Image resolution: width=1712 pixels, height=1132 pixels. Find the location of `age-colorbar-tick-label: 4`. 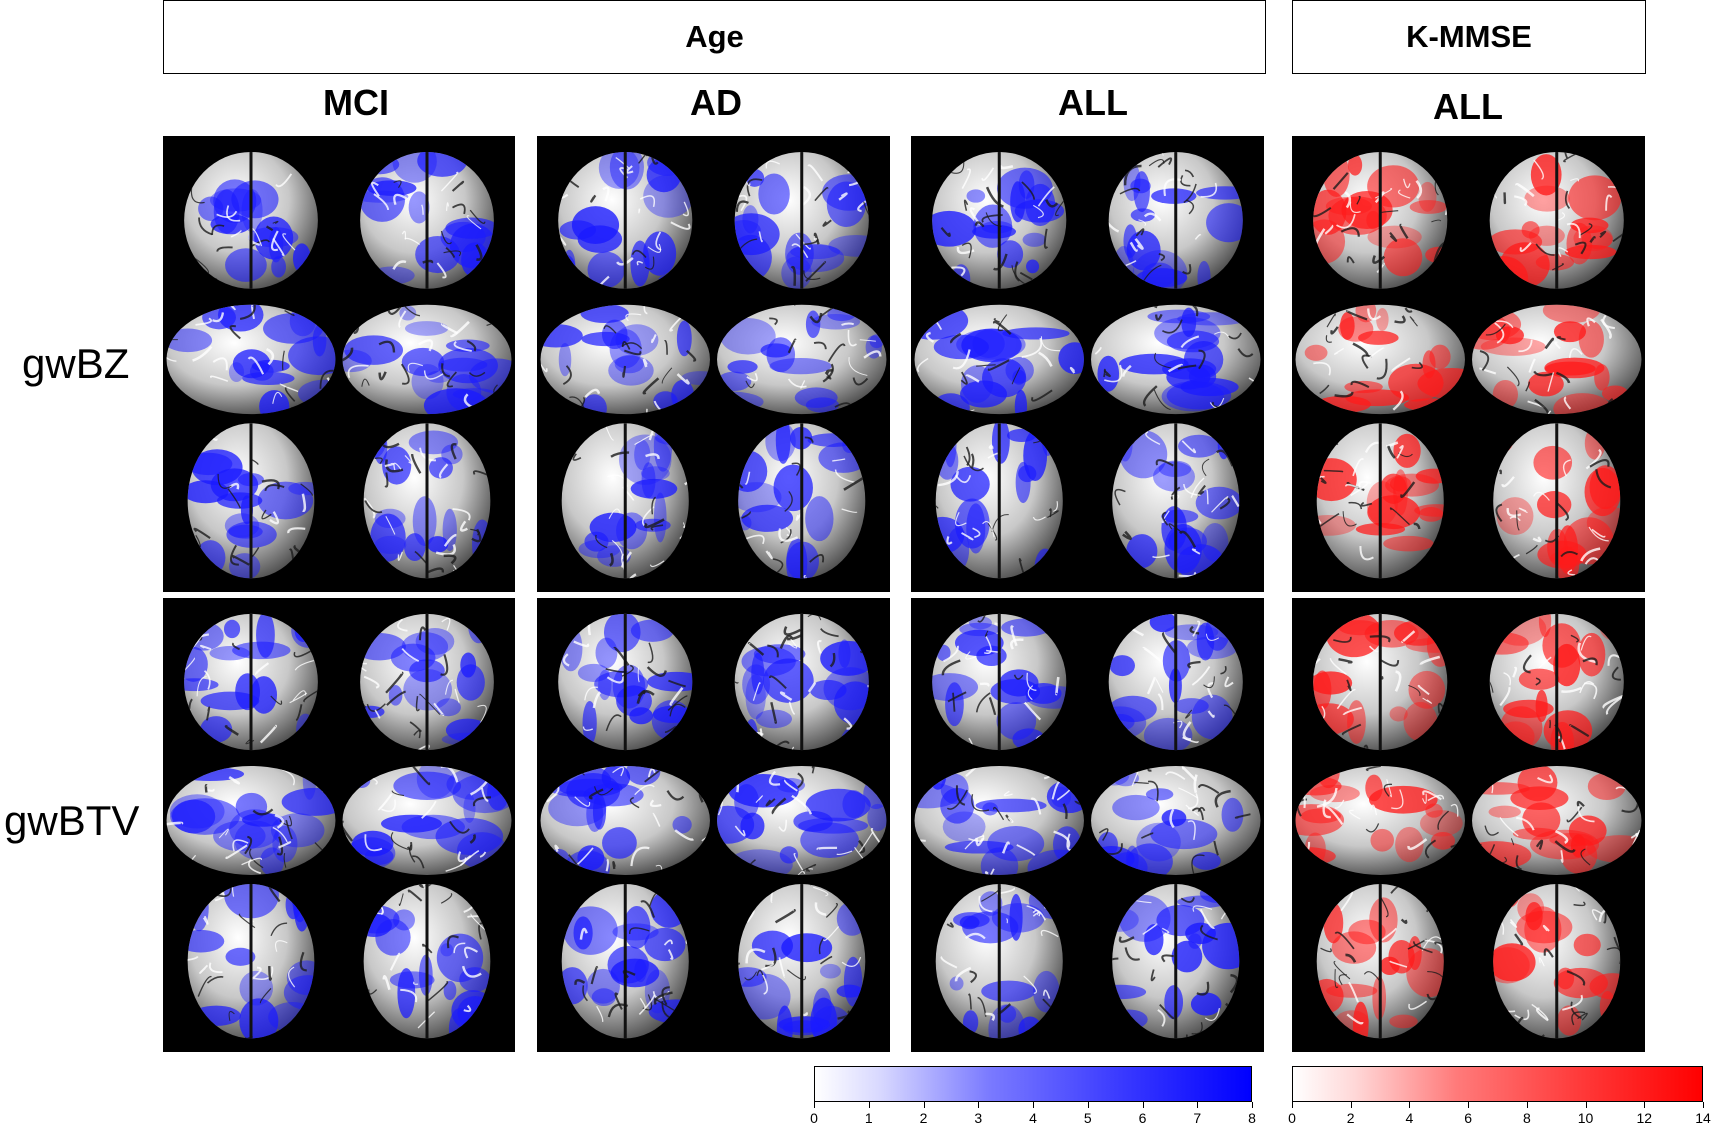

age-colorbar-tick-label: 4 is located at coordinates (1033, 1118).